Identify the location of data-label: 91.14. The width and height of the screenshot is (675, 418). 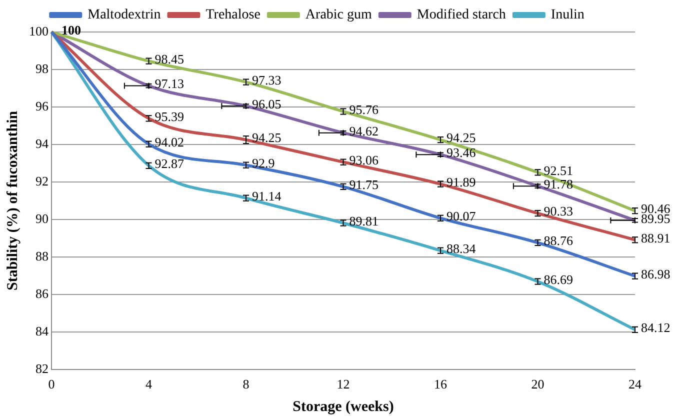
(267, 196).